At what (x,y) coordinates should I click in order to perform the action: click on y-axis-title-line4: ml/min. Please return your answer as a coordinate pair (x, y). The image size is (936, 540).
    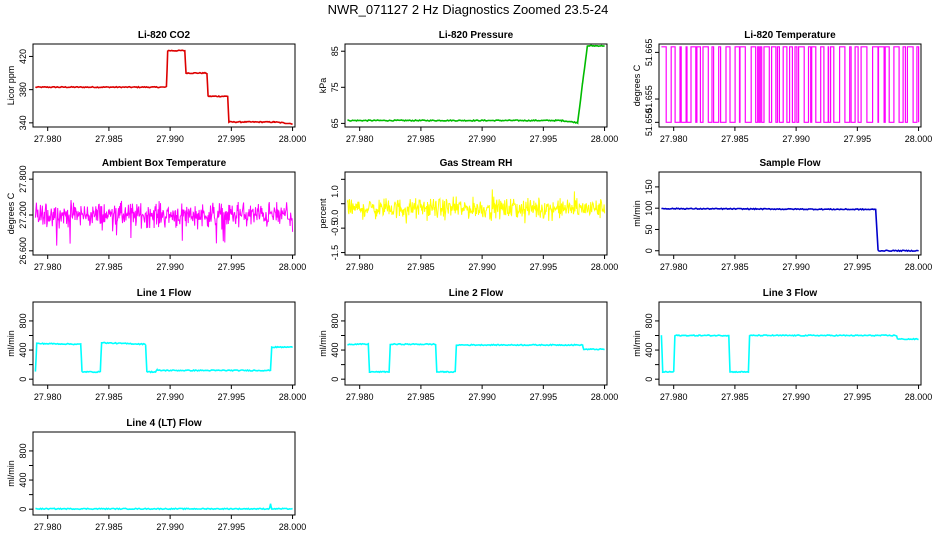
    Looking at the image, I should click on (11, 473).